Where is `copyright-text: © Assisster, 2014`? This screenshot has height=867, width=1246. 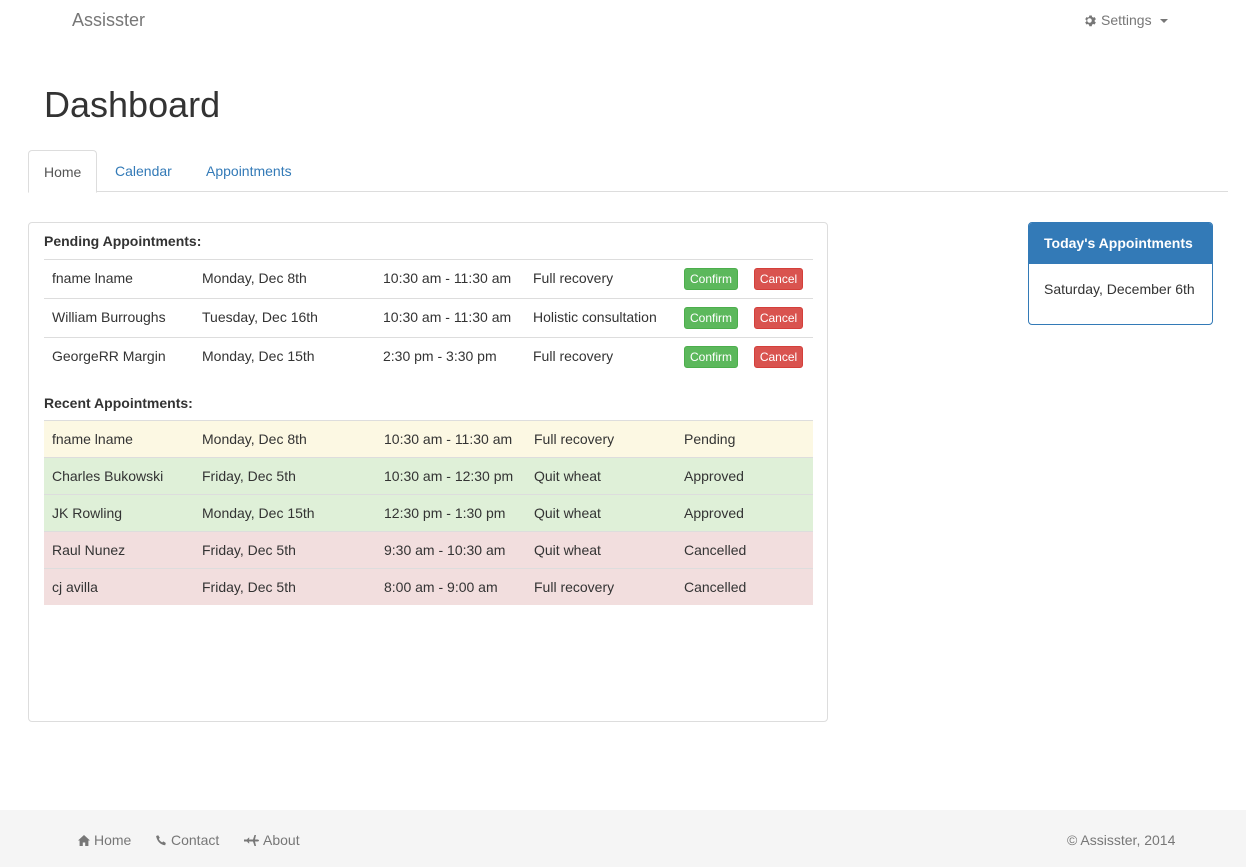 copyright-text: © Assisster, 2014 is located at coordinates (1121, 840).